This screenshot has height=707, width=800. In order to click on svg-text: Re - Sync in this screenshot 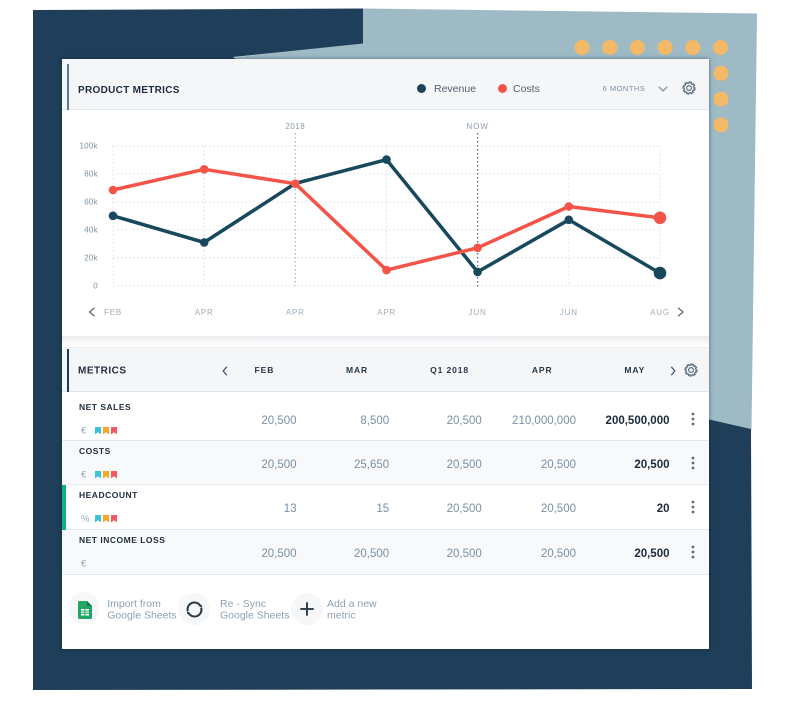, I will do `click(243, 604)`.